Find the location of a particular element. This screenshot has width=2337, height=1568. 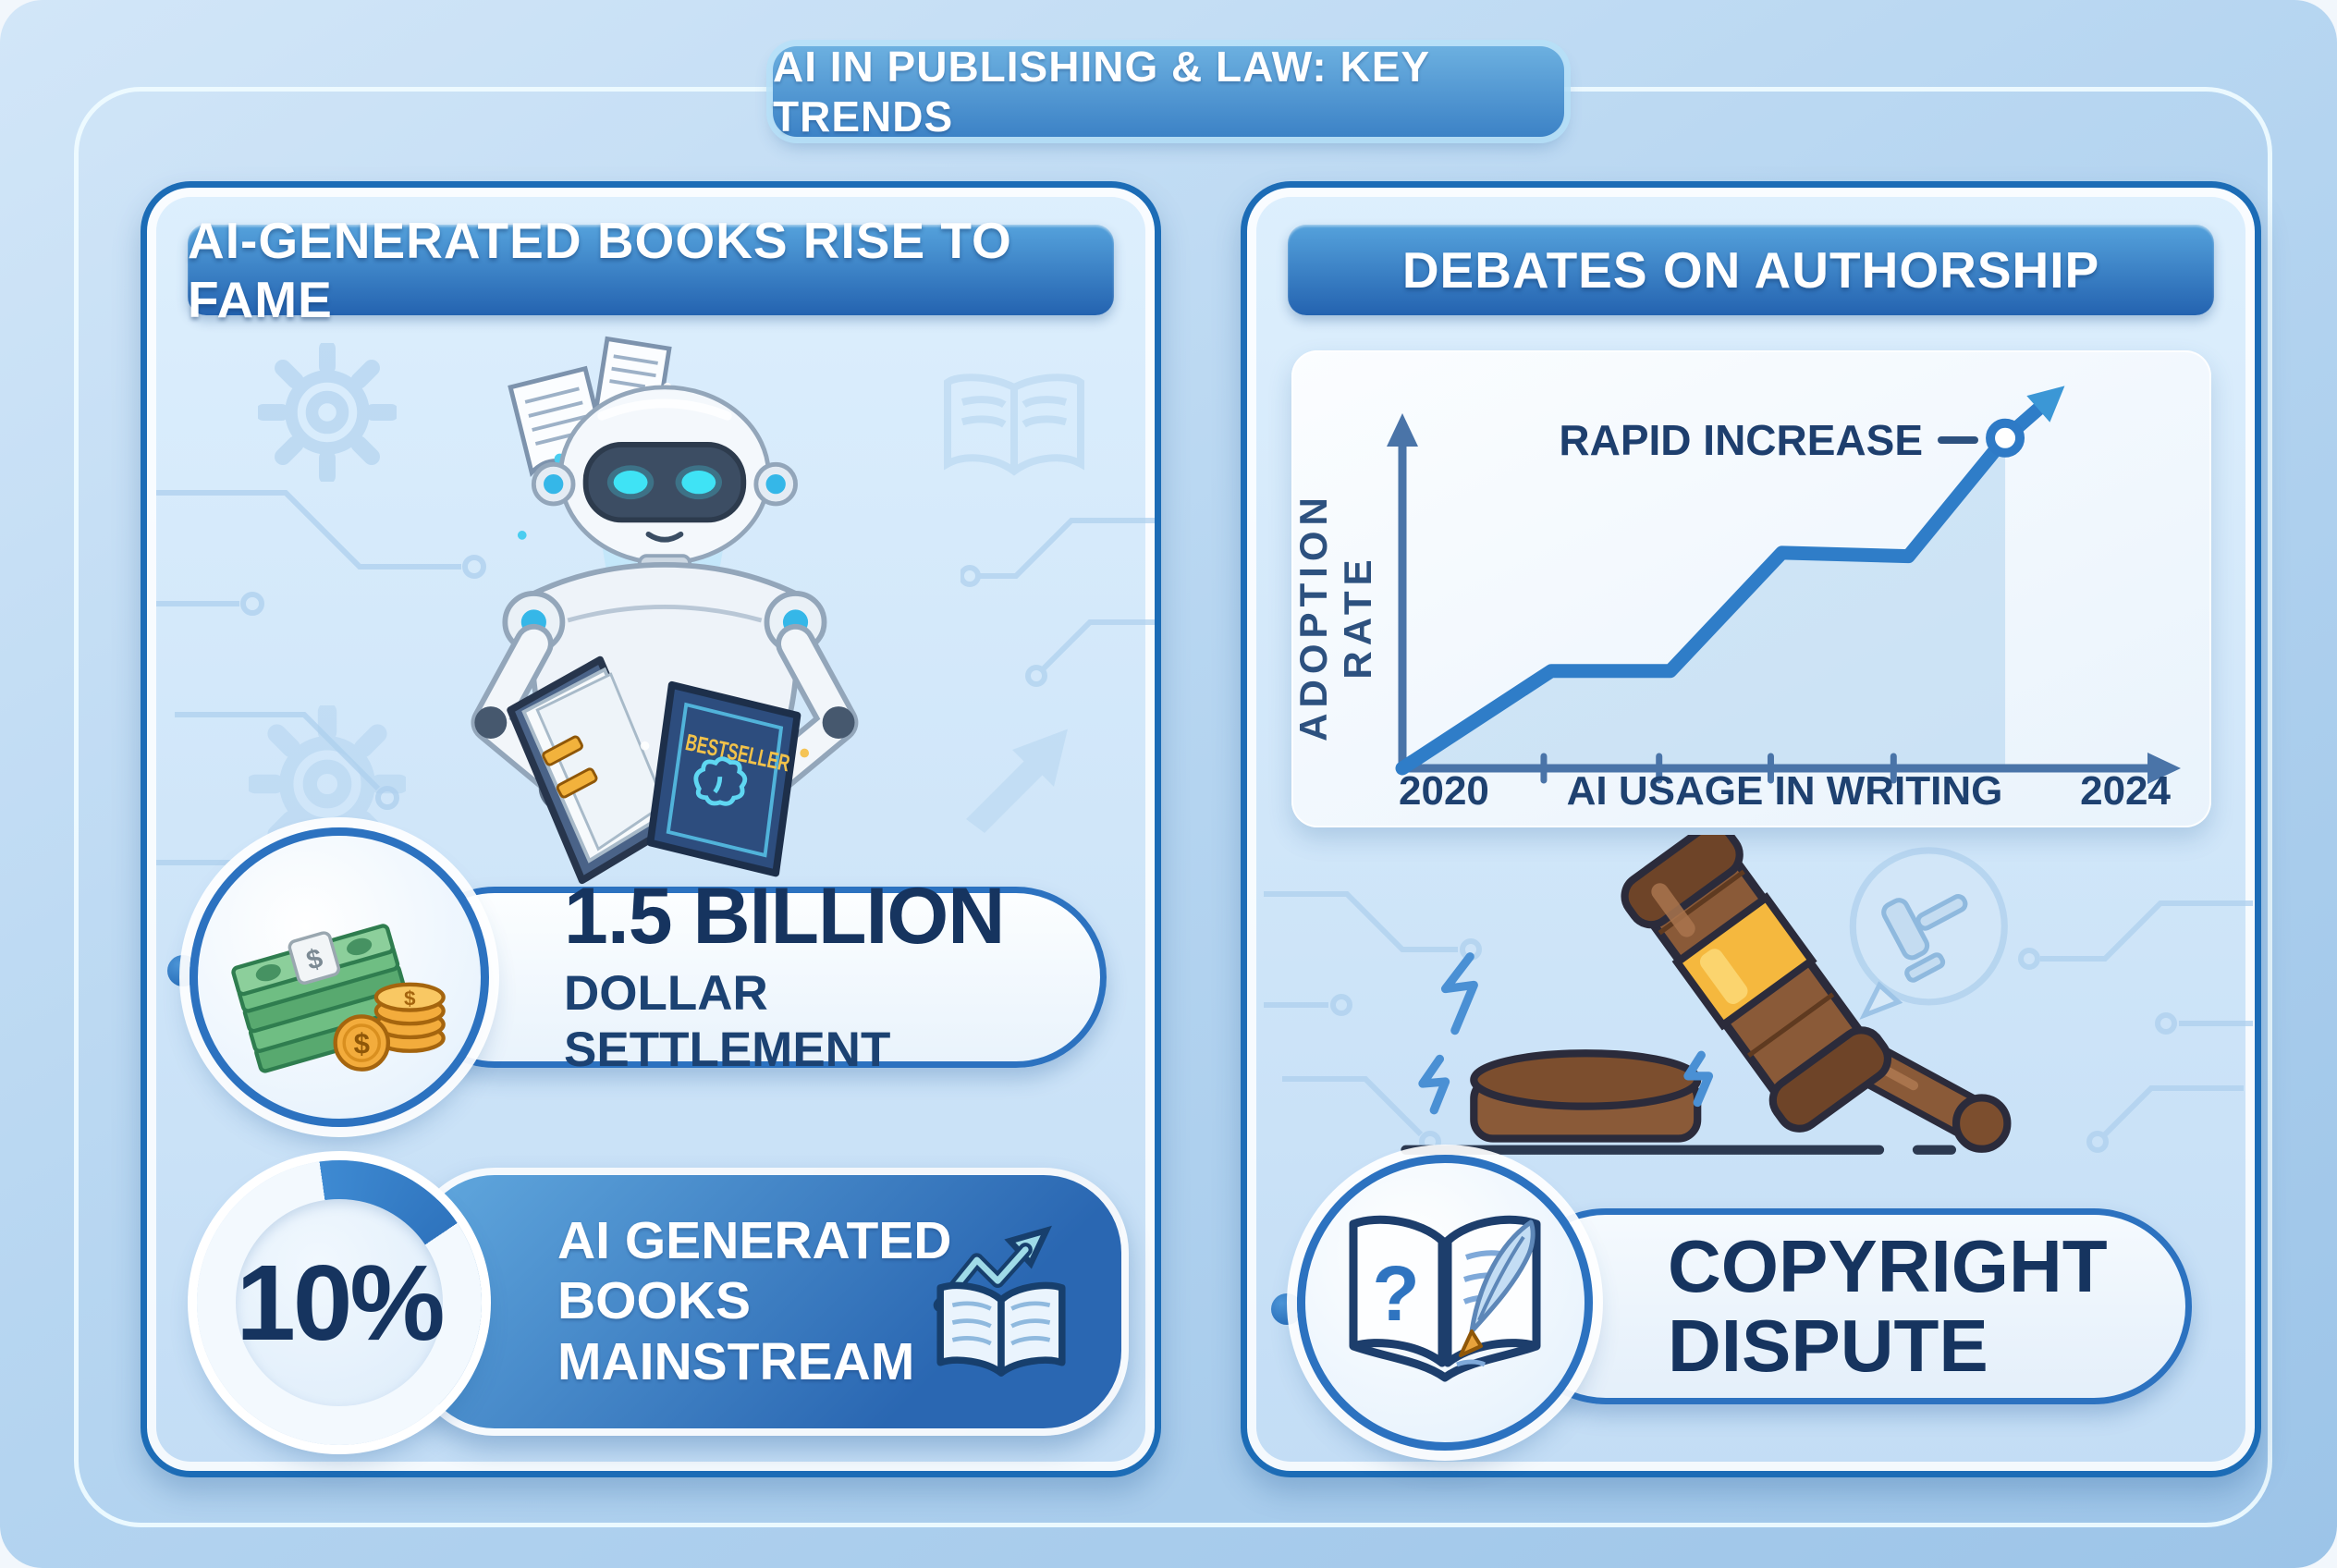

x-tick-label-end: 2024 is located at coordinates (2125, 791).